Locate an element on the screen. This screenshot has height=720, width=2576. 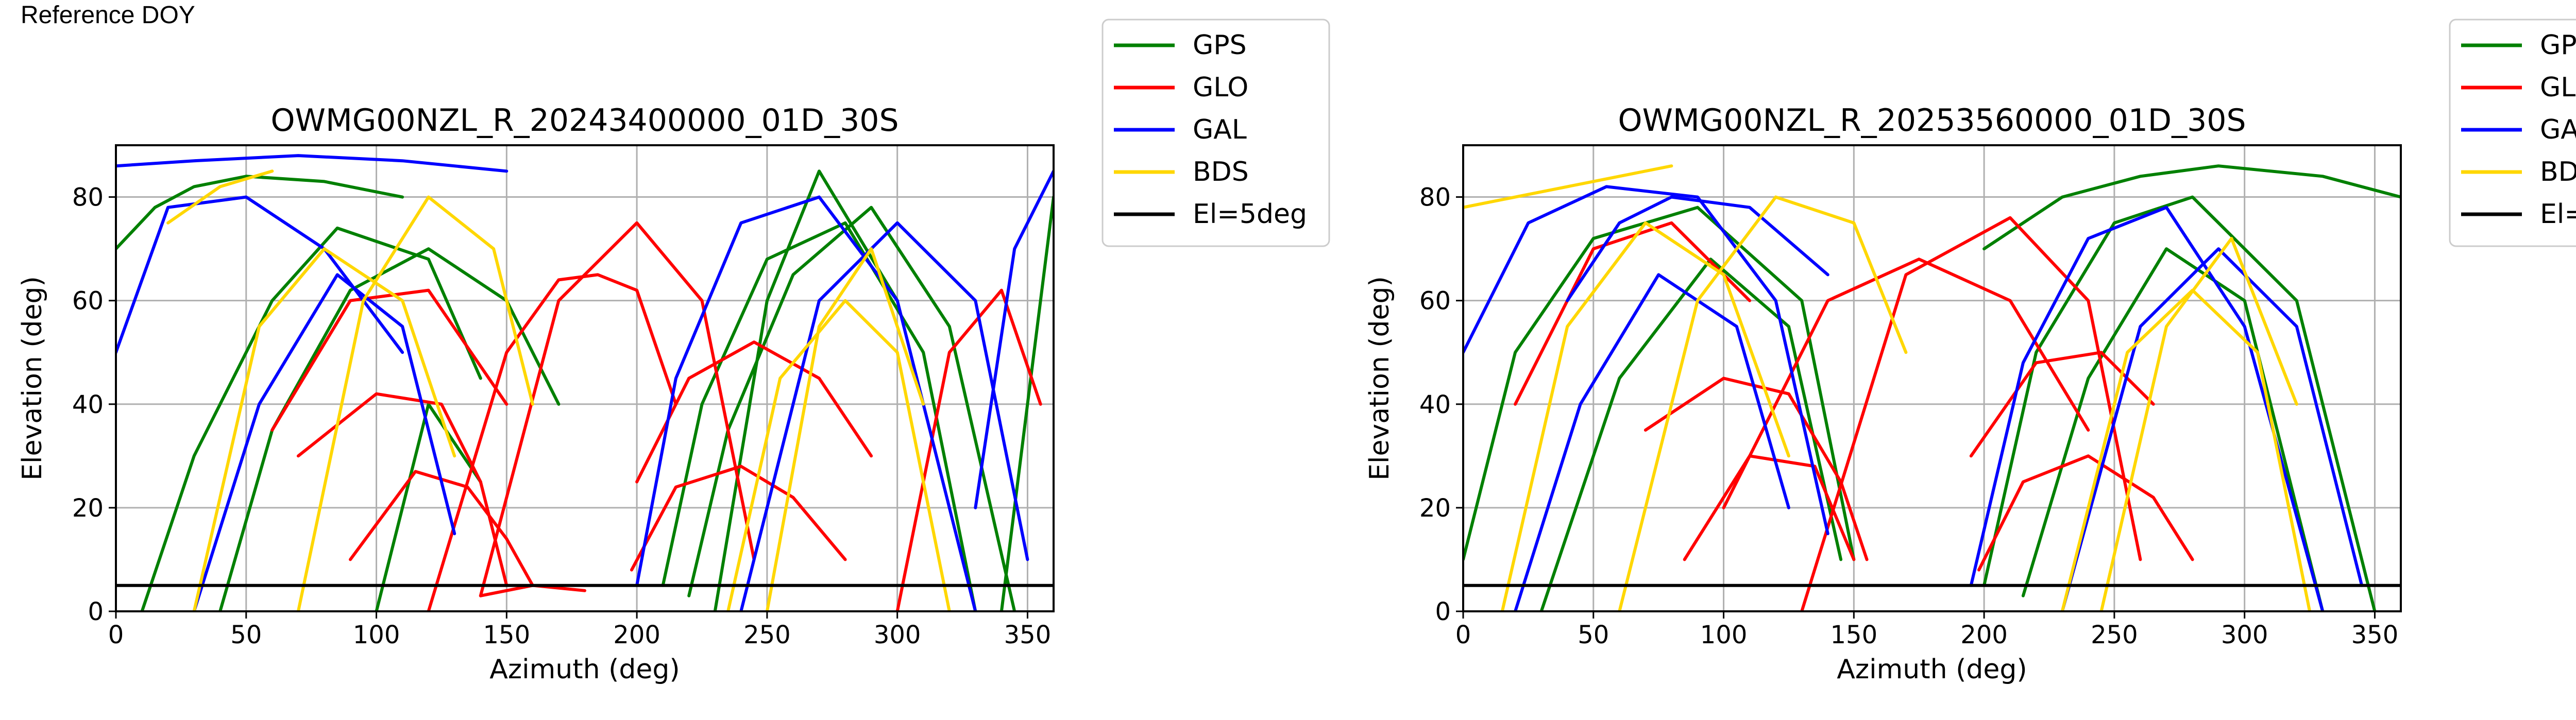
chart-title: OWMG00NZL_R_20243400000_01D_30S is located at coordinates (584, 120).